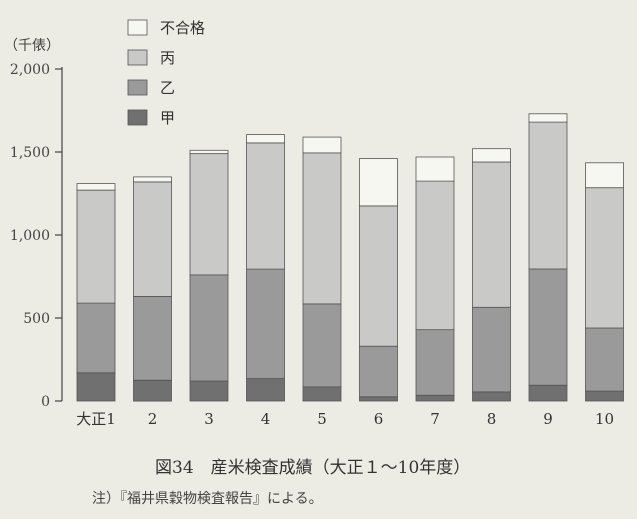  Describe the element at coordinates (266, 419) in the screenshot. I see `x-tick-label: 4` at that location.